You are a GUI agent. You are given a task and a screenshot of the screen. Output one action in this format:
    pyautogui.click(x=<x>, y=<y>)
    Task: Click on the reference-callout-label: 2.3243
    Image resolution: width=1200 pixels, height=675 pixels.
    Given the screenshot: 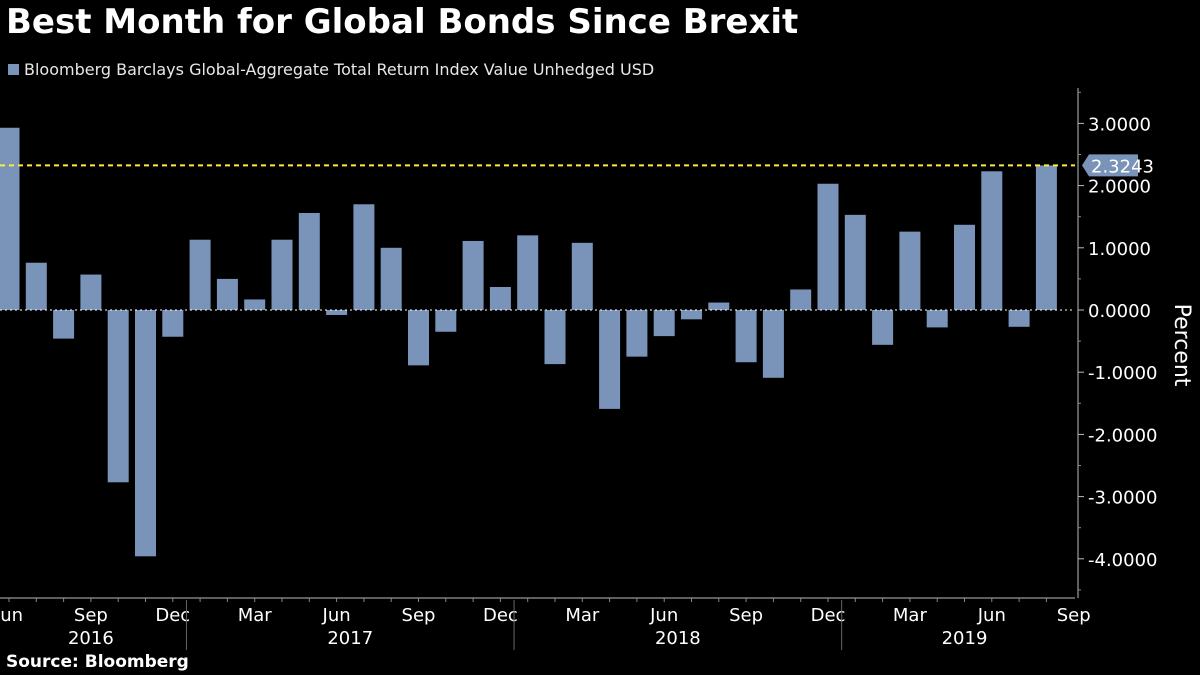 What is the action you would take?
    pyautogui.click(x=1122, y=166)
    